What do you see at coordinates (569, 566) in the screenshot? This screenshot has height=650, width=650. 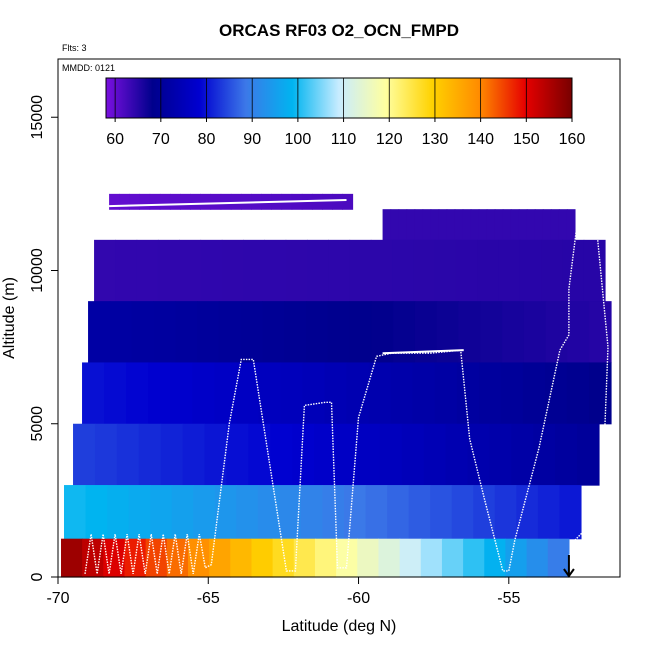 I see `end-arrow` at bounding box center [569, 566].